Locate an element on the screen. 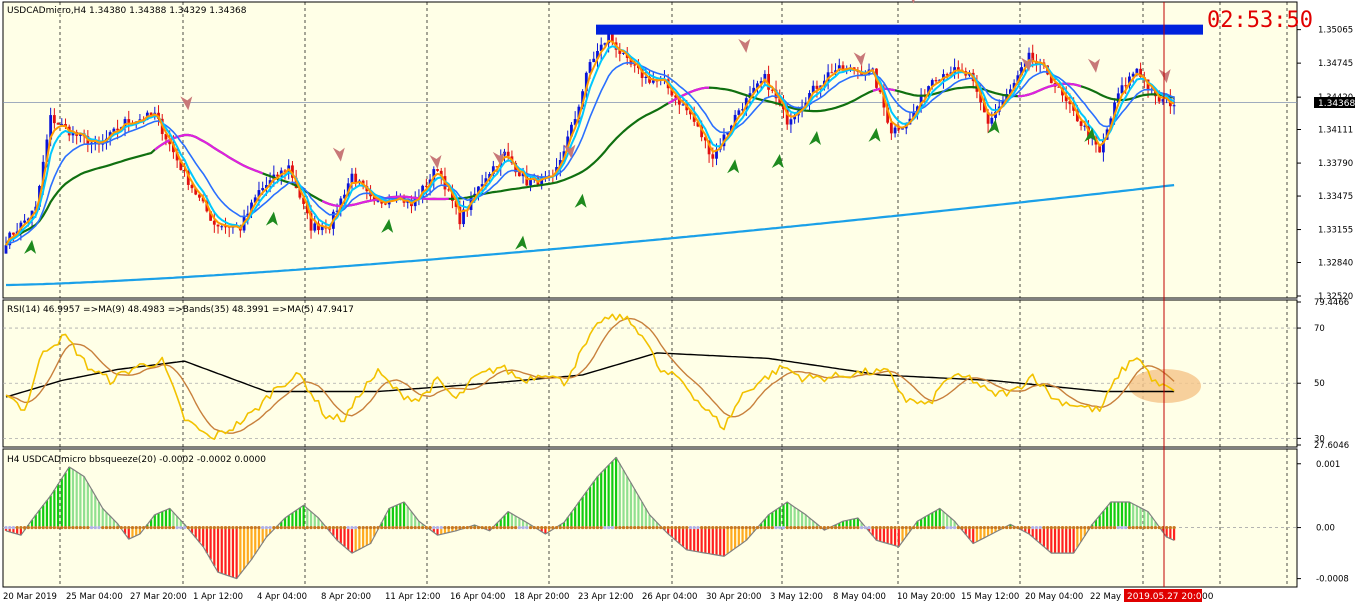 The image size is (1358, 612). price-tick-label: 1.34745 is located at coordinates (1335, 64).